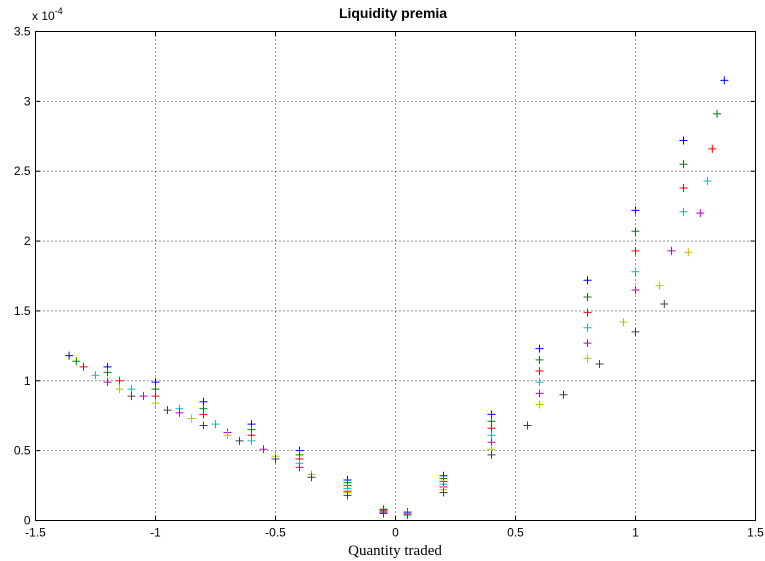 The image size is (765, 561). I want to click on x-tick-label: 1.5, so click(755, 533).